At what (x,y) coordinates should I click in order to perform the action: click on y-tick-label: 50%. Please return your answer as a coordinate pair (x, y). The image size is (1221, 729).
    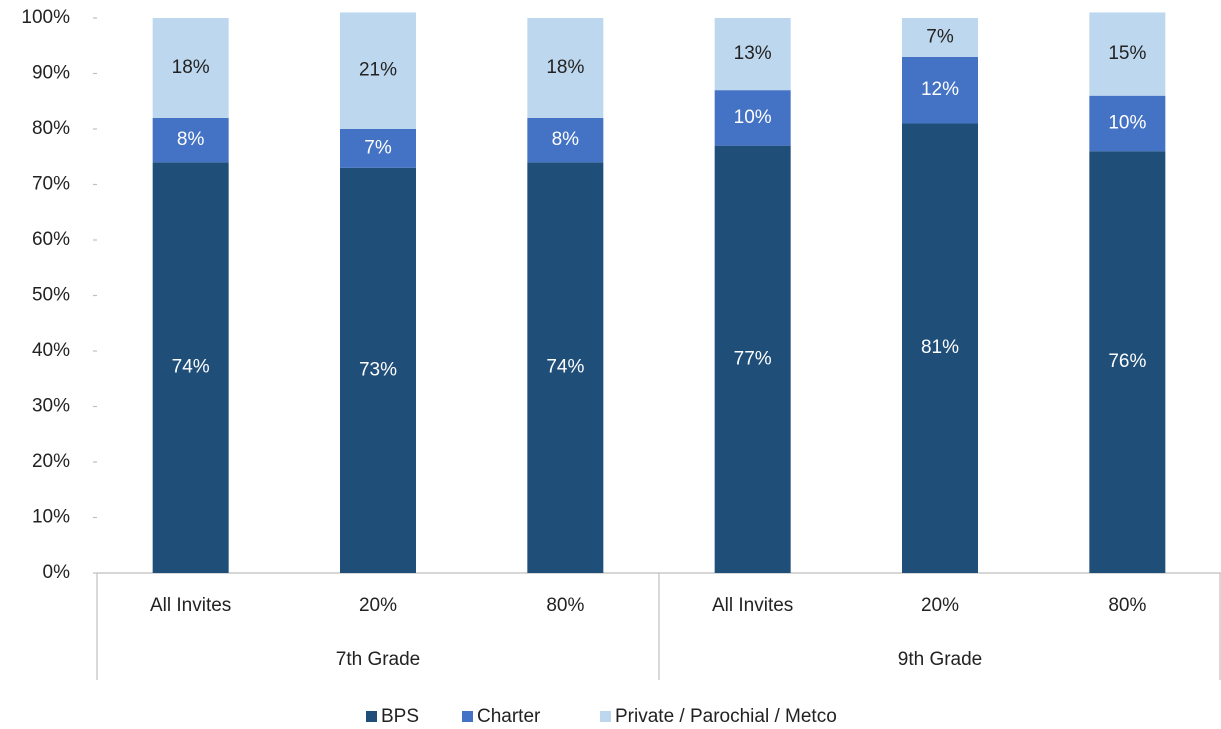
    Looking at the image, I should click on (51, 295).